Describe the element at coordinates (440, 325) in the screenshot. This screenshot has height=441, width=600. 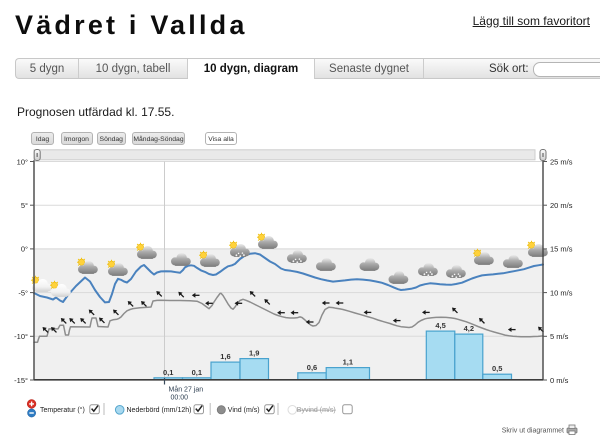
I see `svg-text: 4,5` at that location.